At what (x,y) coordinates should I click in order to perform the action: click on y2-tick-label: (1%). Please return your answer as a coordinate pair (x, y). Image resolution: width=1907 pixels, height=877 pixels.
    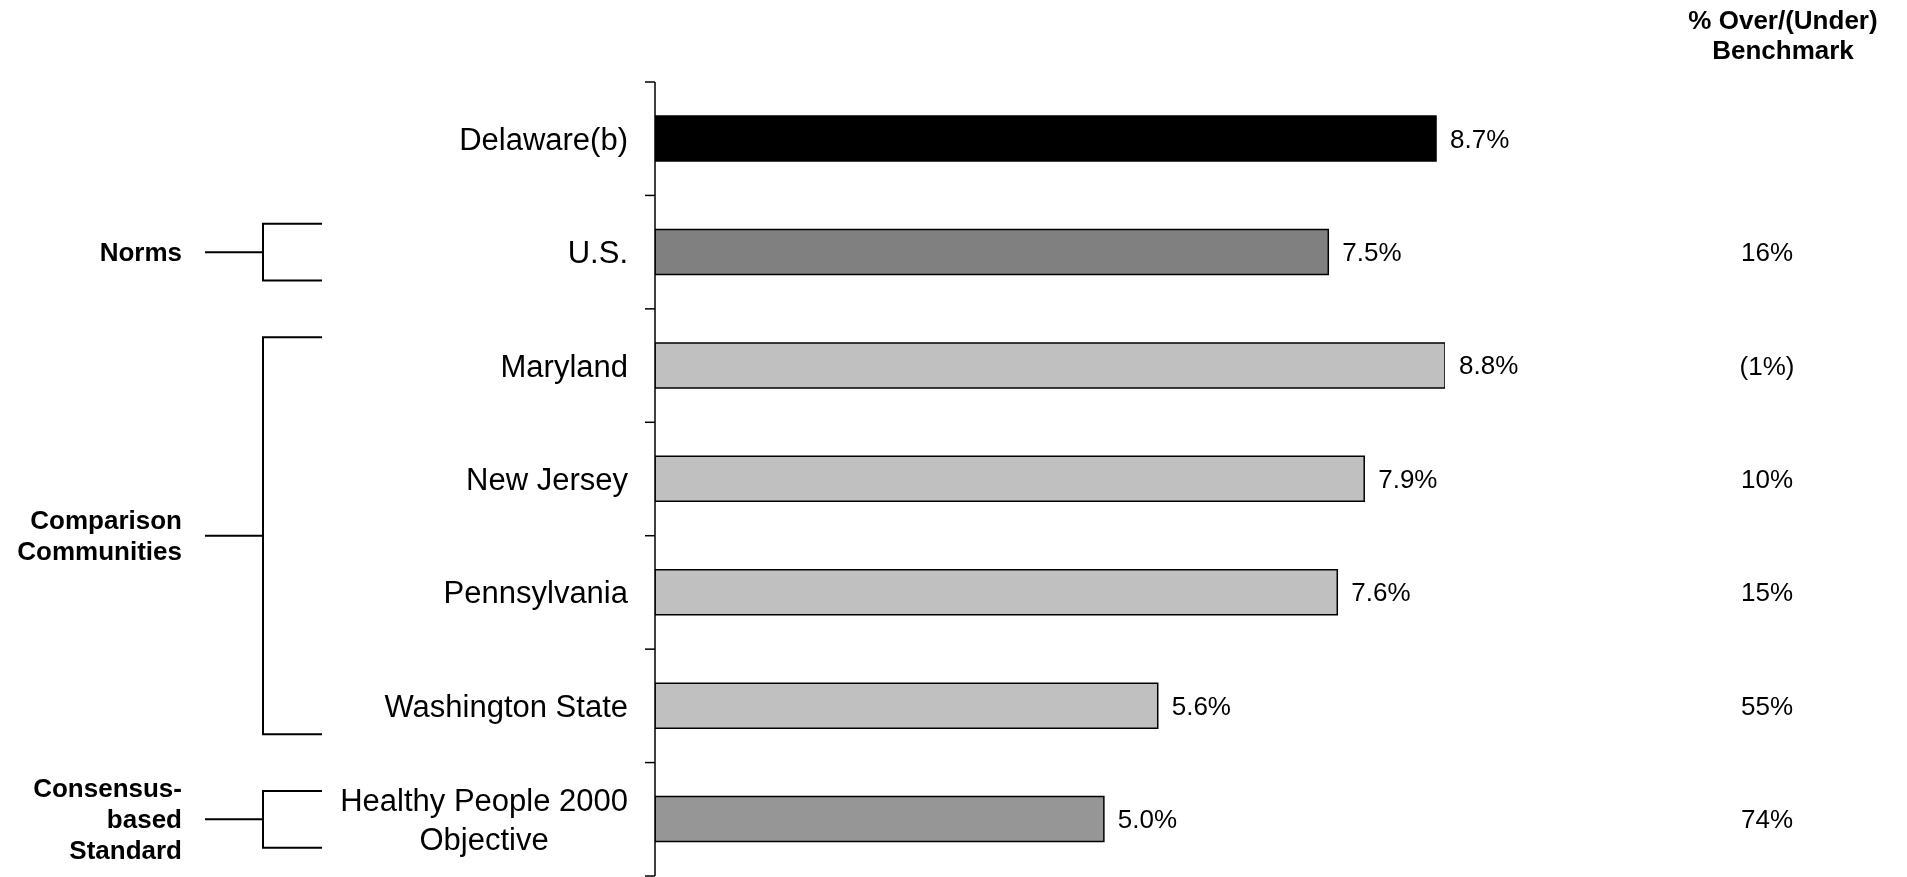
    Looking at the image, I should click on (1767, 365).